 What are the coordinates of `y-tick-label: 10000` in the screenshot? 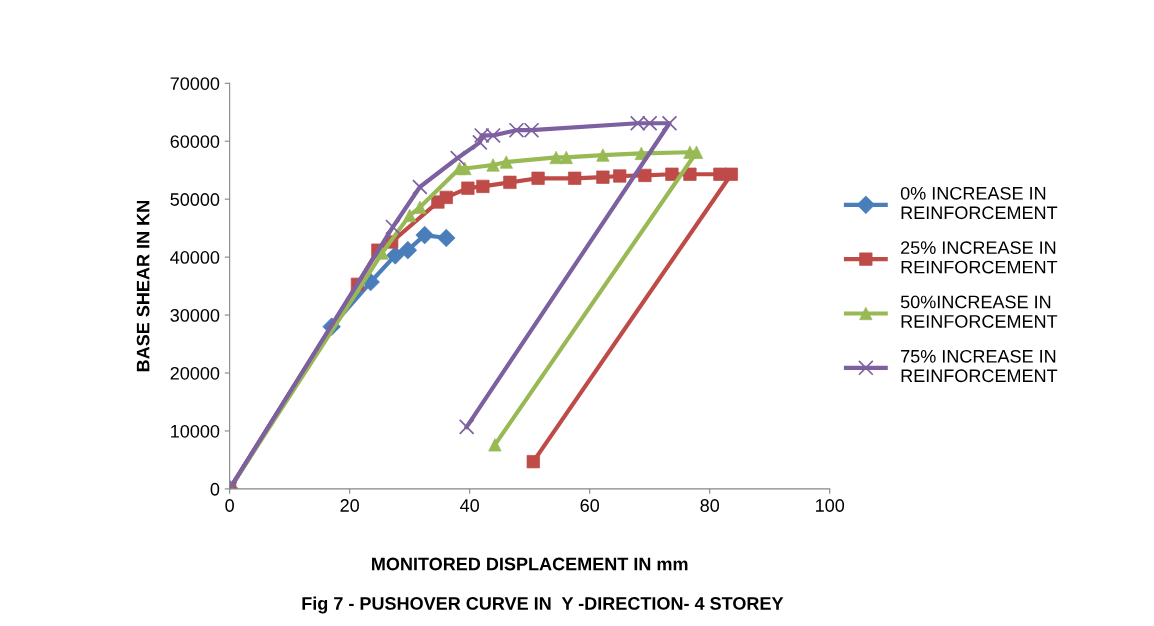 It's located at (195, 431).